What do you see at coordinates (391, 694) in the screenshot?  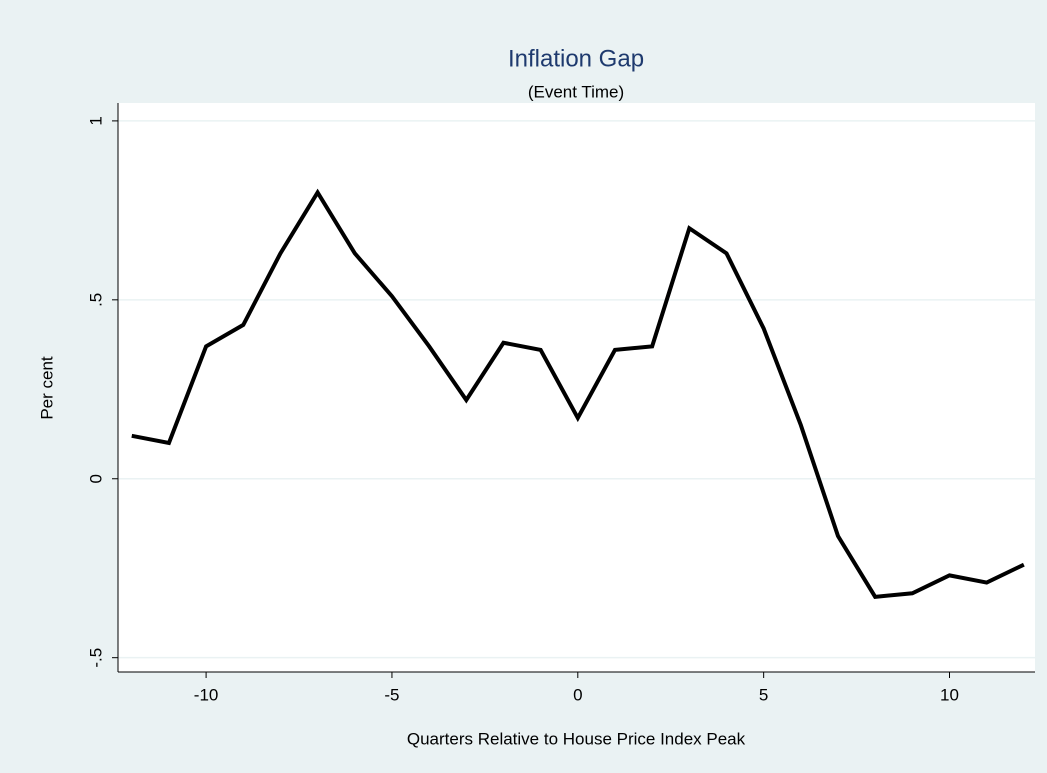 I see `x-tick-label: -5` at bounding box center [391, 694].